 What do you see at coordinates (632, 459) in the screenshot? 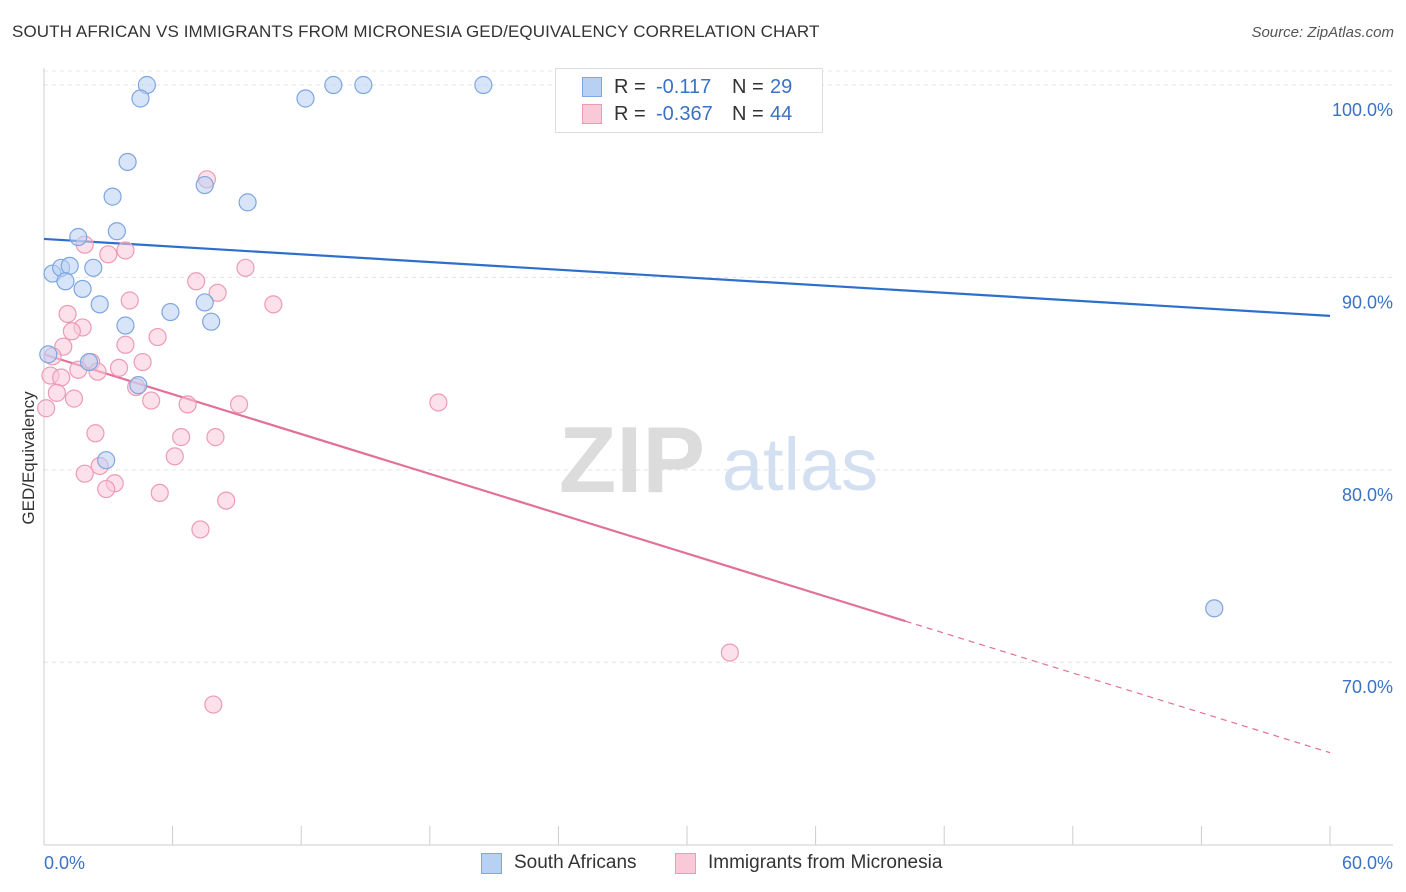
I see `watermark-zip: ZIP` at bounding box center [632, 459].